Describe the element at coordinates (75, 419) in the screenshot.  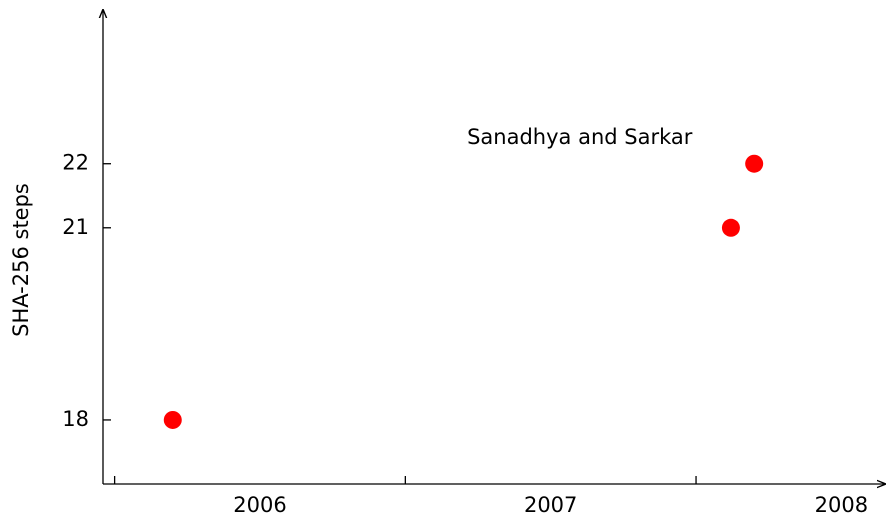
I see `y-tick-label: 18` at that location.